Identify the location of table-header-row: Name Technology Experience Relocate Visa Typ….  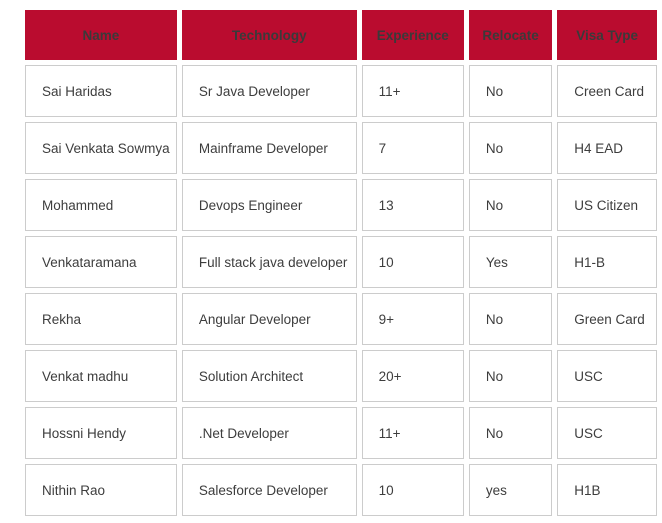
(341, 35).